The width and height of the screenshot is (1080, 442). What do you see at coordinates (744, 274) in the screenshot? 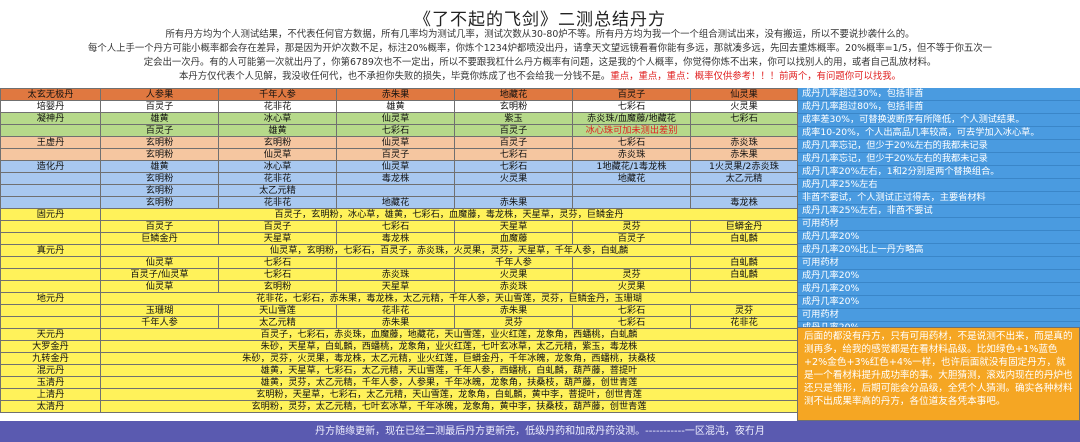
I see `ingredient-cell: 白虬麟` at bounding box center [744, 274].